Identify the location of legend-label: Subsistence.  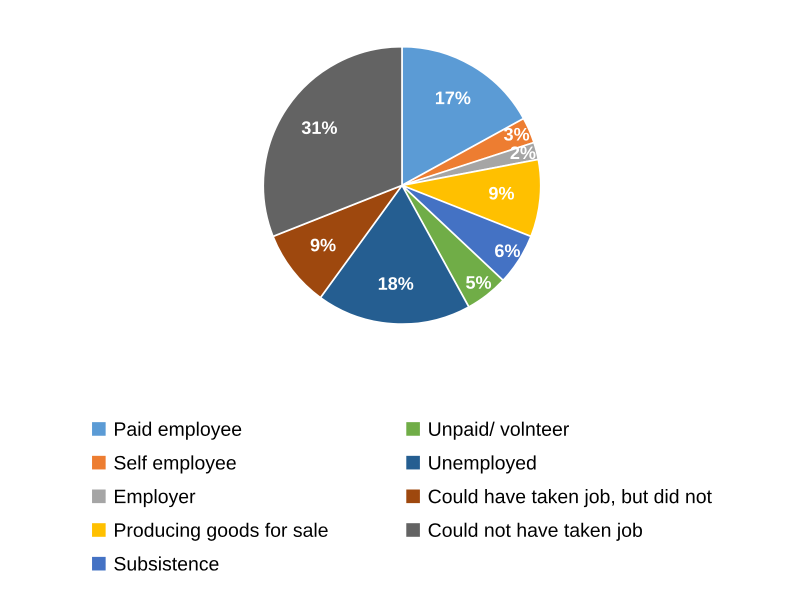
(166, 563).